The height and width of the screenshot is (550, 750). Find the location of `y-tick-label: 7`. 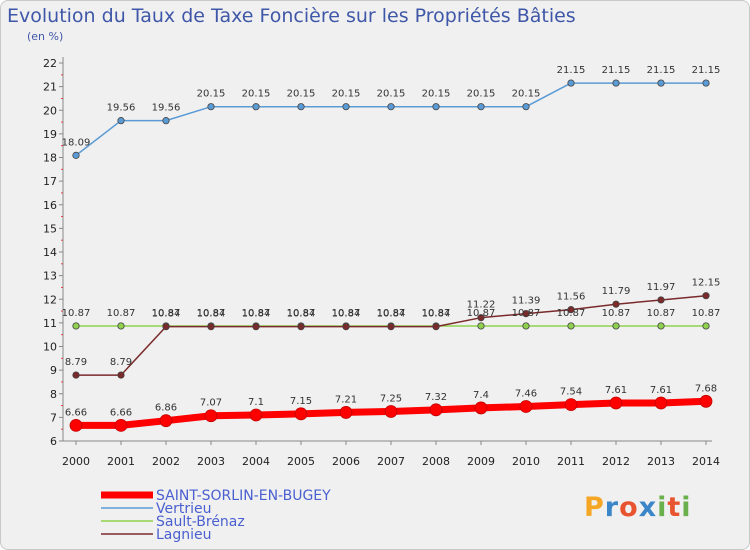

y-tick-label: 7 is located at coordinates (53, 417).